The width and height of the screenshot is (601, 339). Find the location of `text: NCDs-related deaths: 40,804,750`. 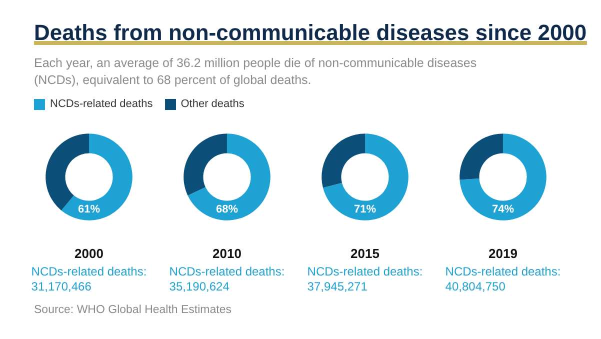

text: NCDs-related deaths: 40,804,750 is located at coordinates (503, 279).